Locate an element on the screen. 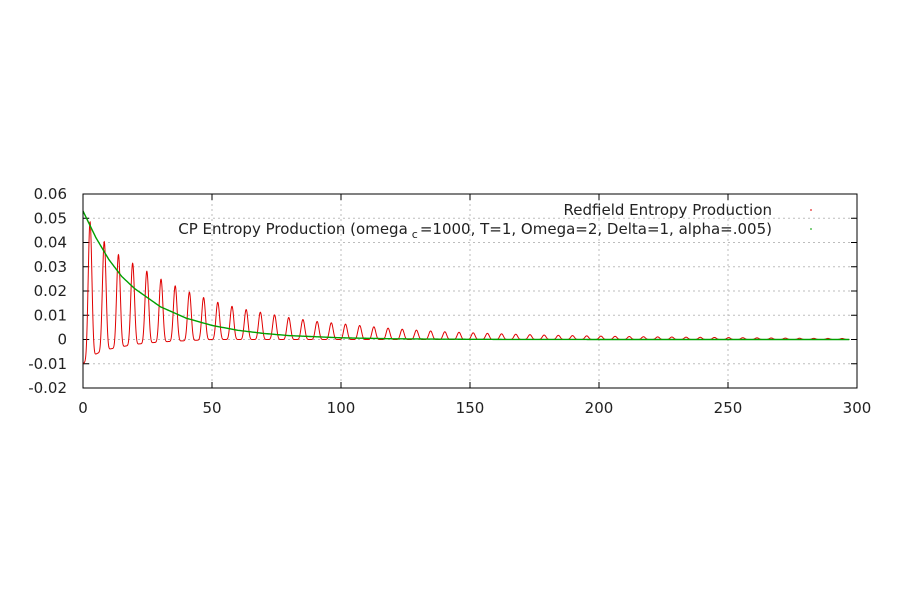 Image resolution: width=900 pixels, height=604 pixels. x-tick-label: 200 is located at coordinates (599, 408).